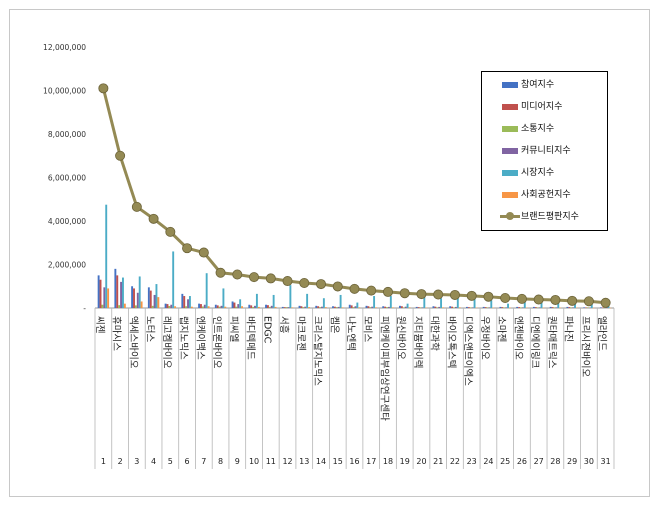 The image size is (660, 506). What do you see at coordinates (417, 342) in the screenshot?
I see `category-label: 지티븀바이렉` at bounding box center [417, 342].